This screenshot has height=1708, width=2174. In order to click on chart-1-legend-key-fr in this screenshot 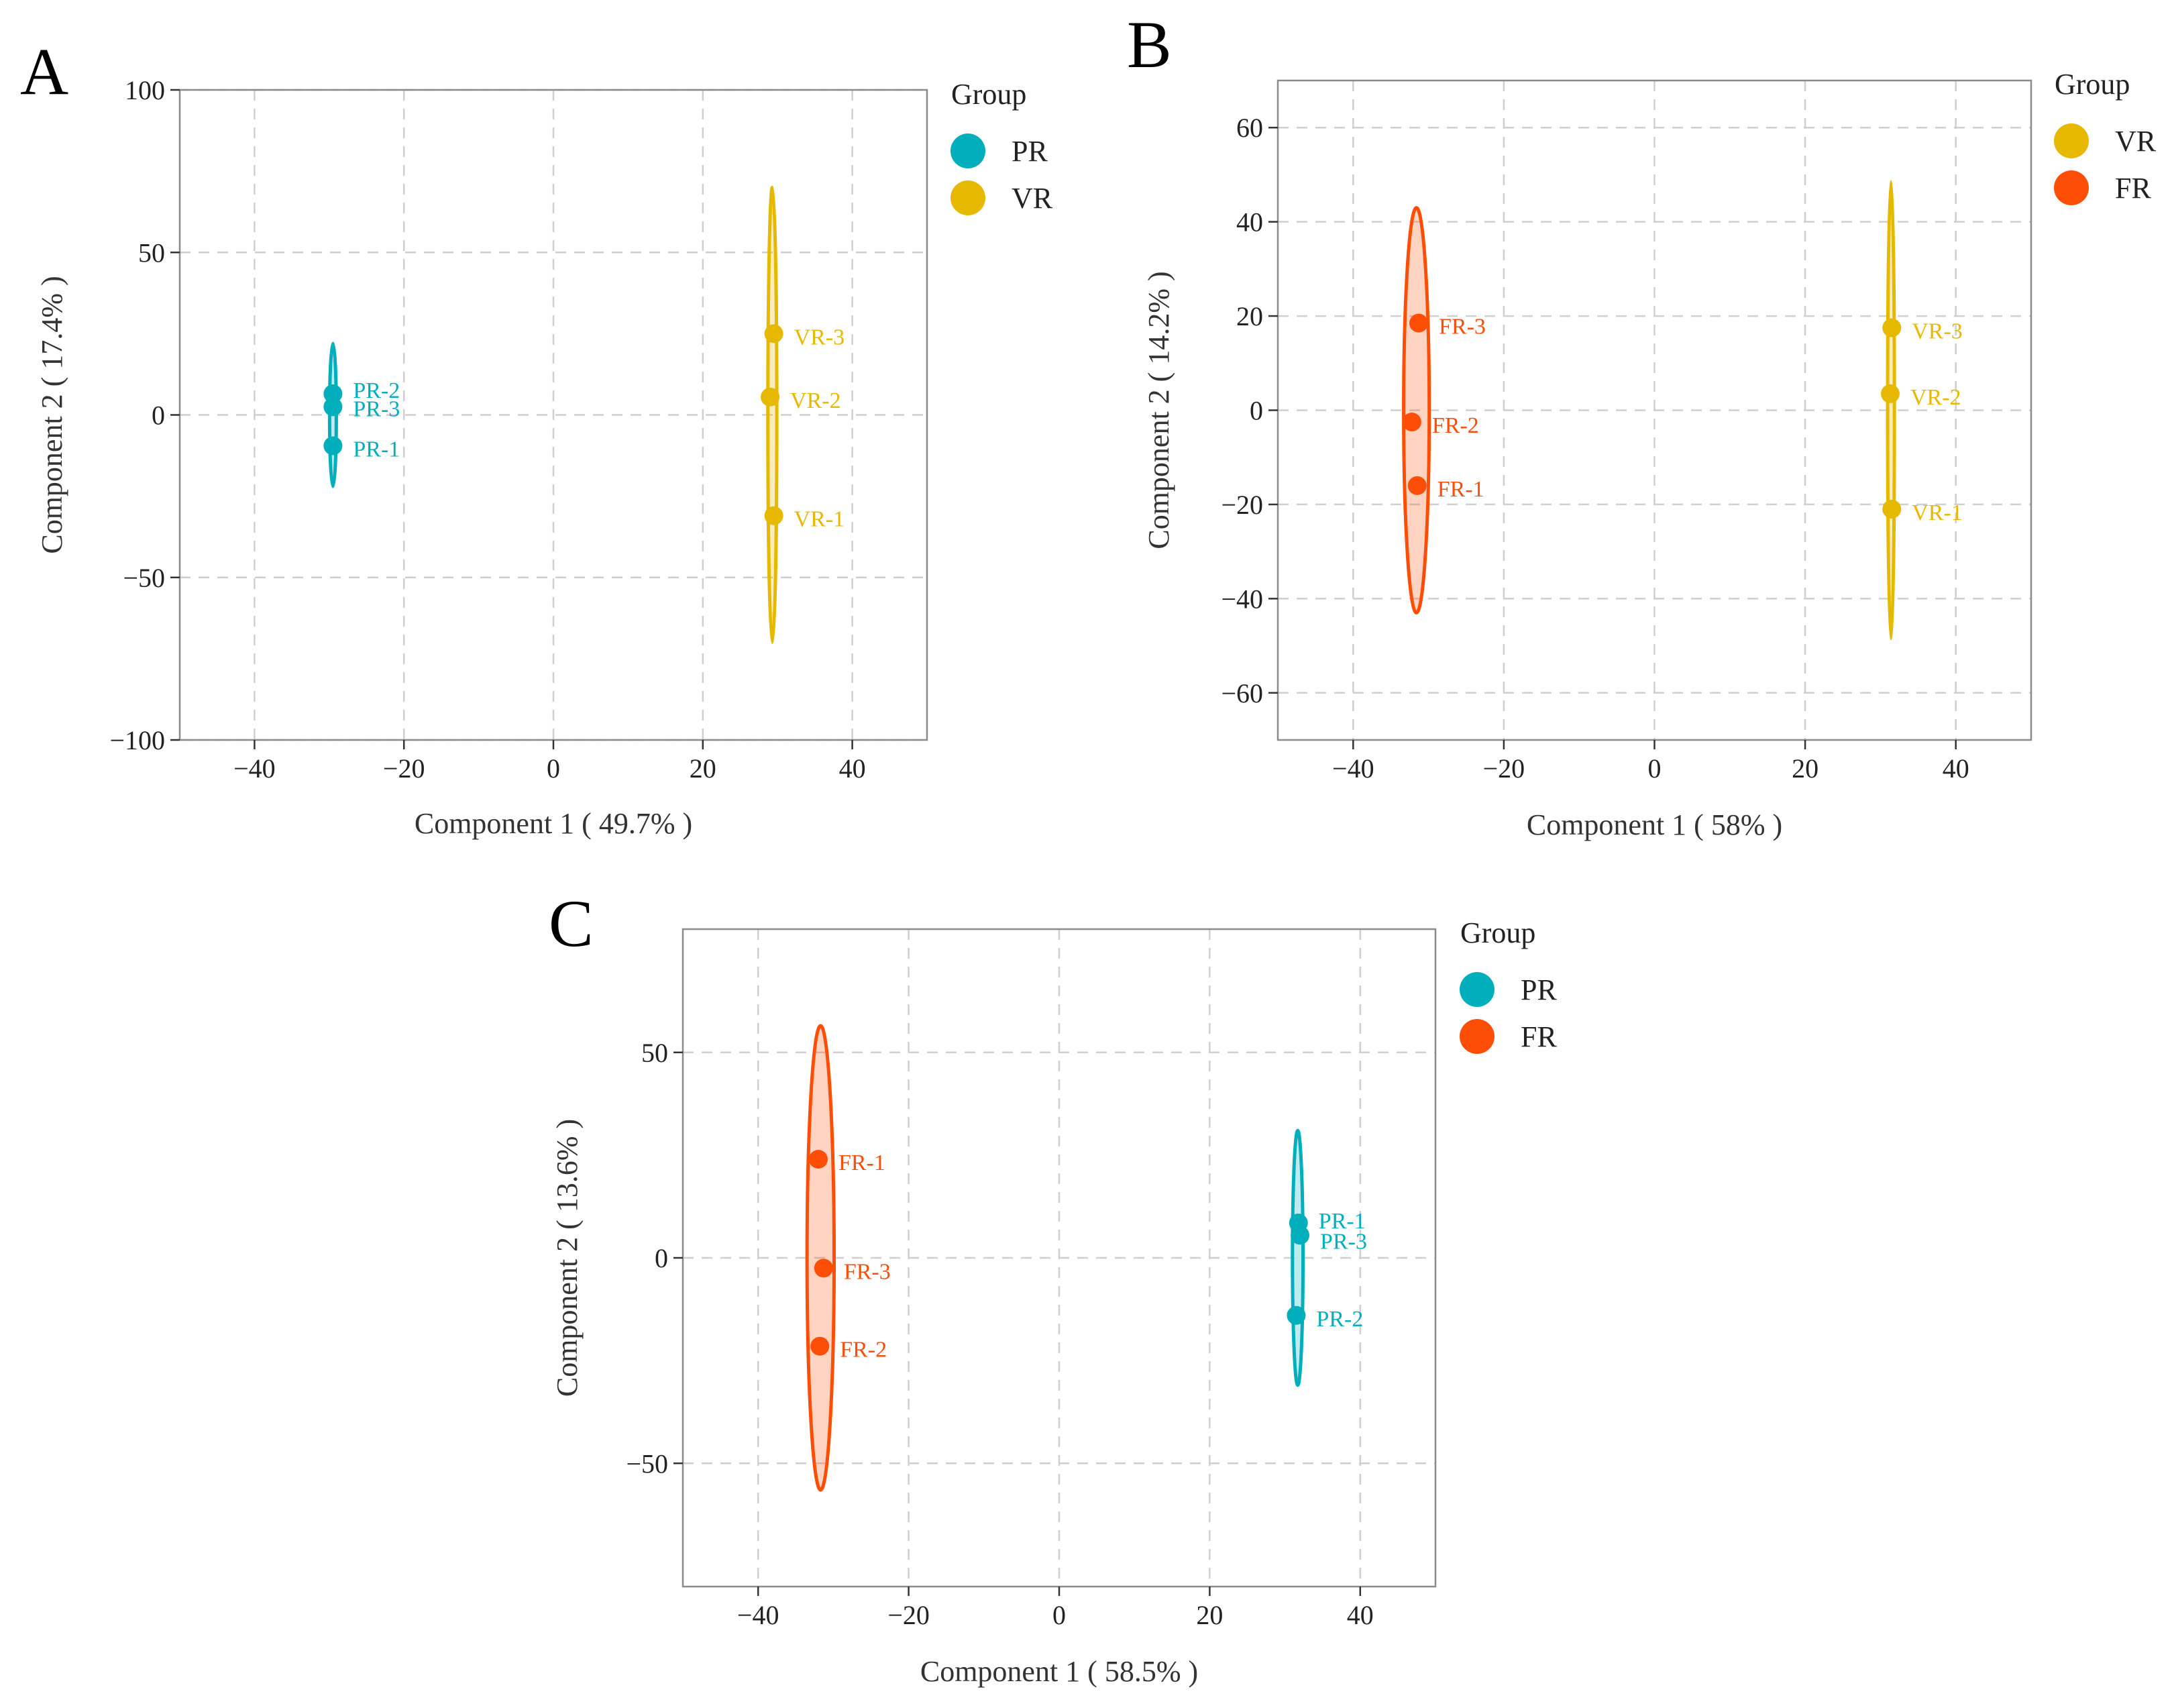, I will do `click(2071, 187)`.